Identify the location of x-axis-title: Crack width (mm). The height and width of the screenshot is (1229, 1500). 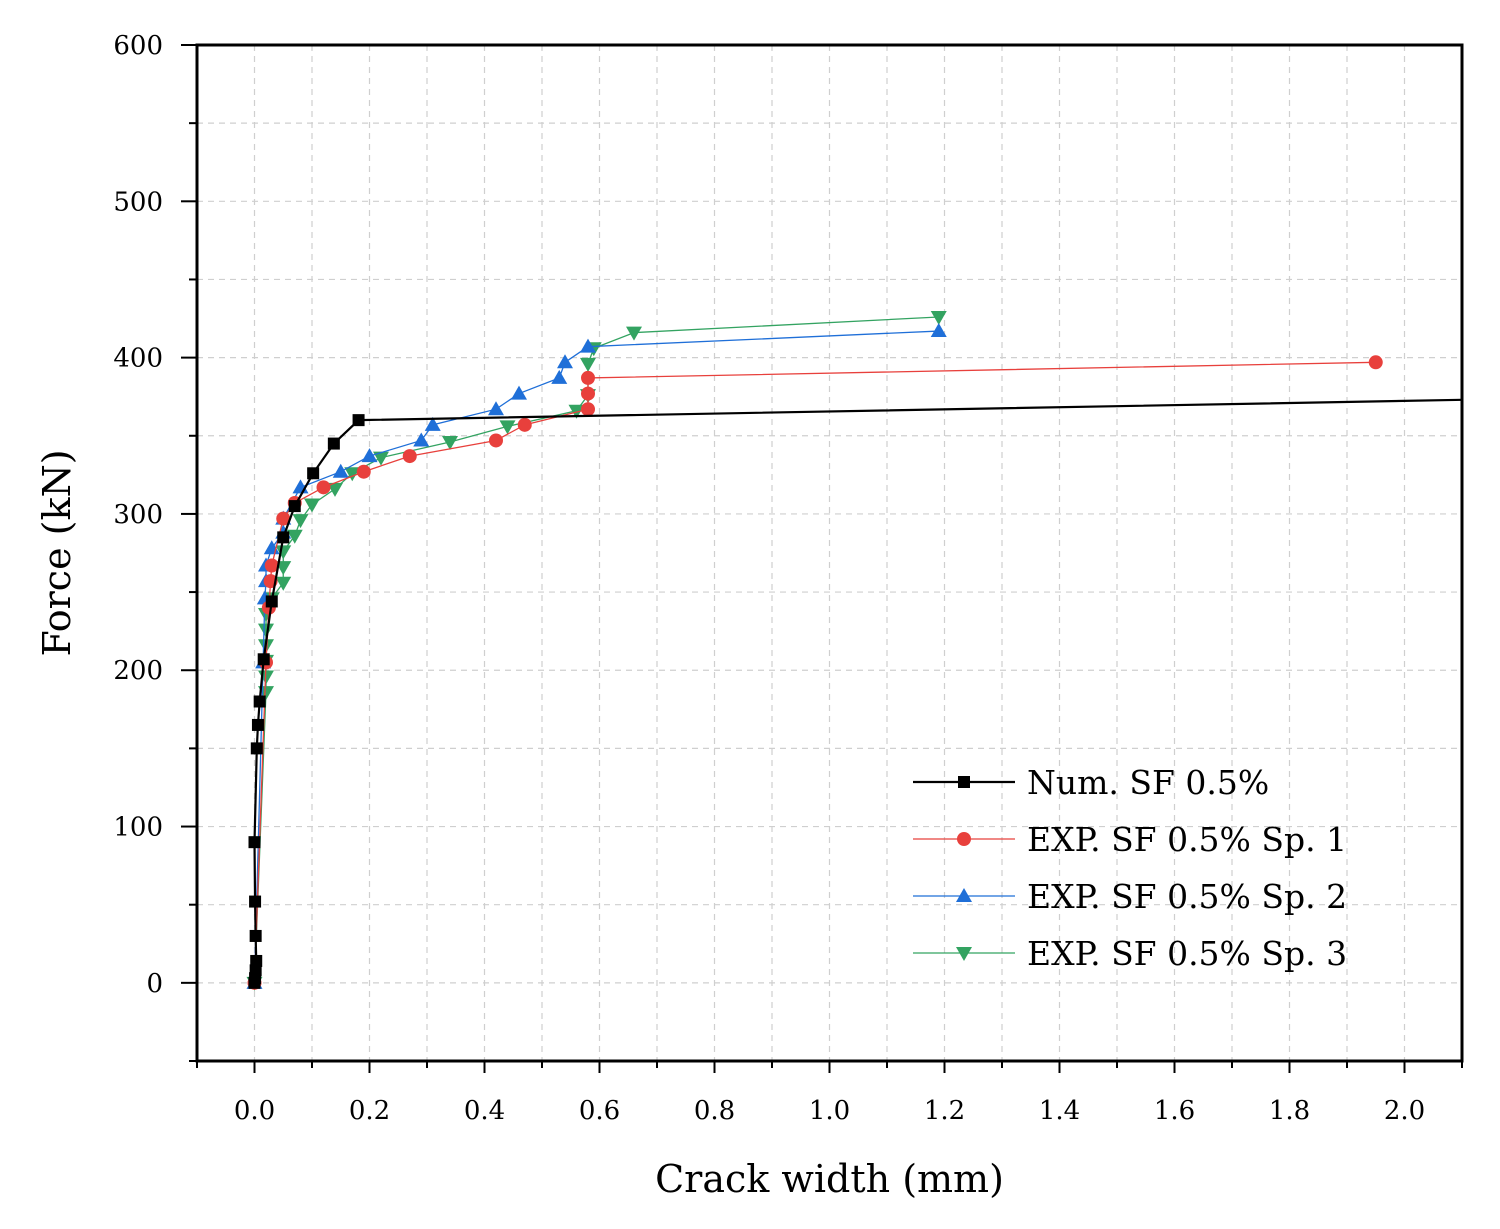
(829, 1179).